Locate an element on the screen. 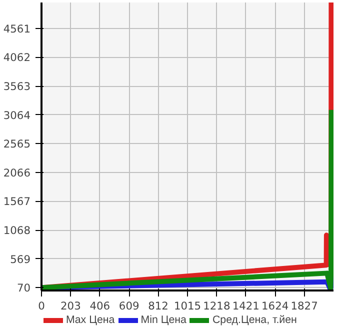 The width and height of the screenshot is (345, 335). x-tick-label: 1421 is located at coordinates (246, 306).